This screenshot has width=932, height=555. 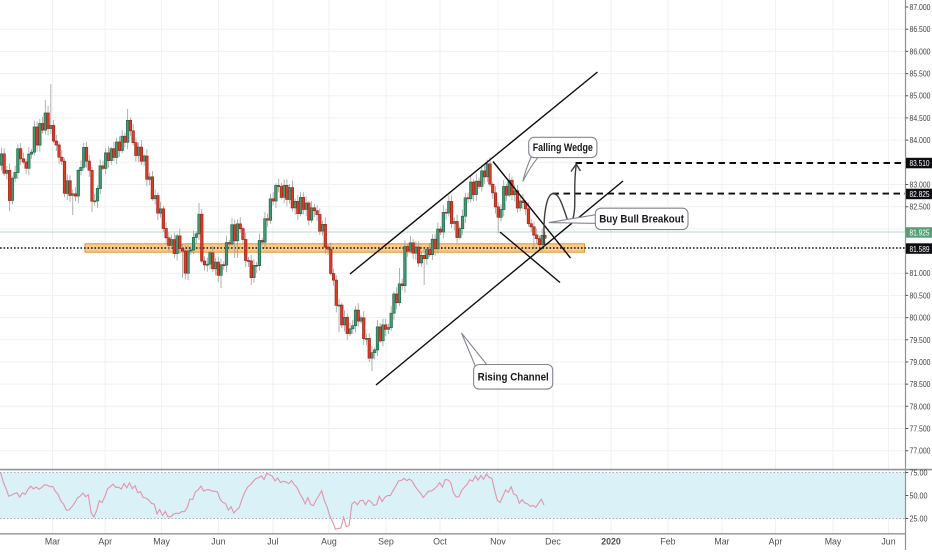 What do you see at coordinates (920, 29) in the screenshot?
I see `svg-text: 86.500` at bounding box center [920, 29].